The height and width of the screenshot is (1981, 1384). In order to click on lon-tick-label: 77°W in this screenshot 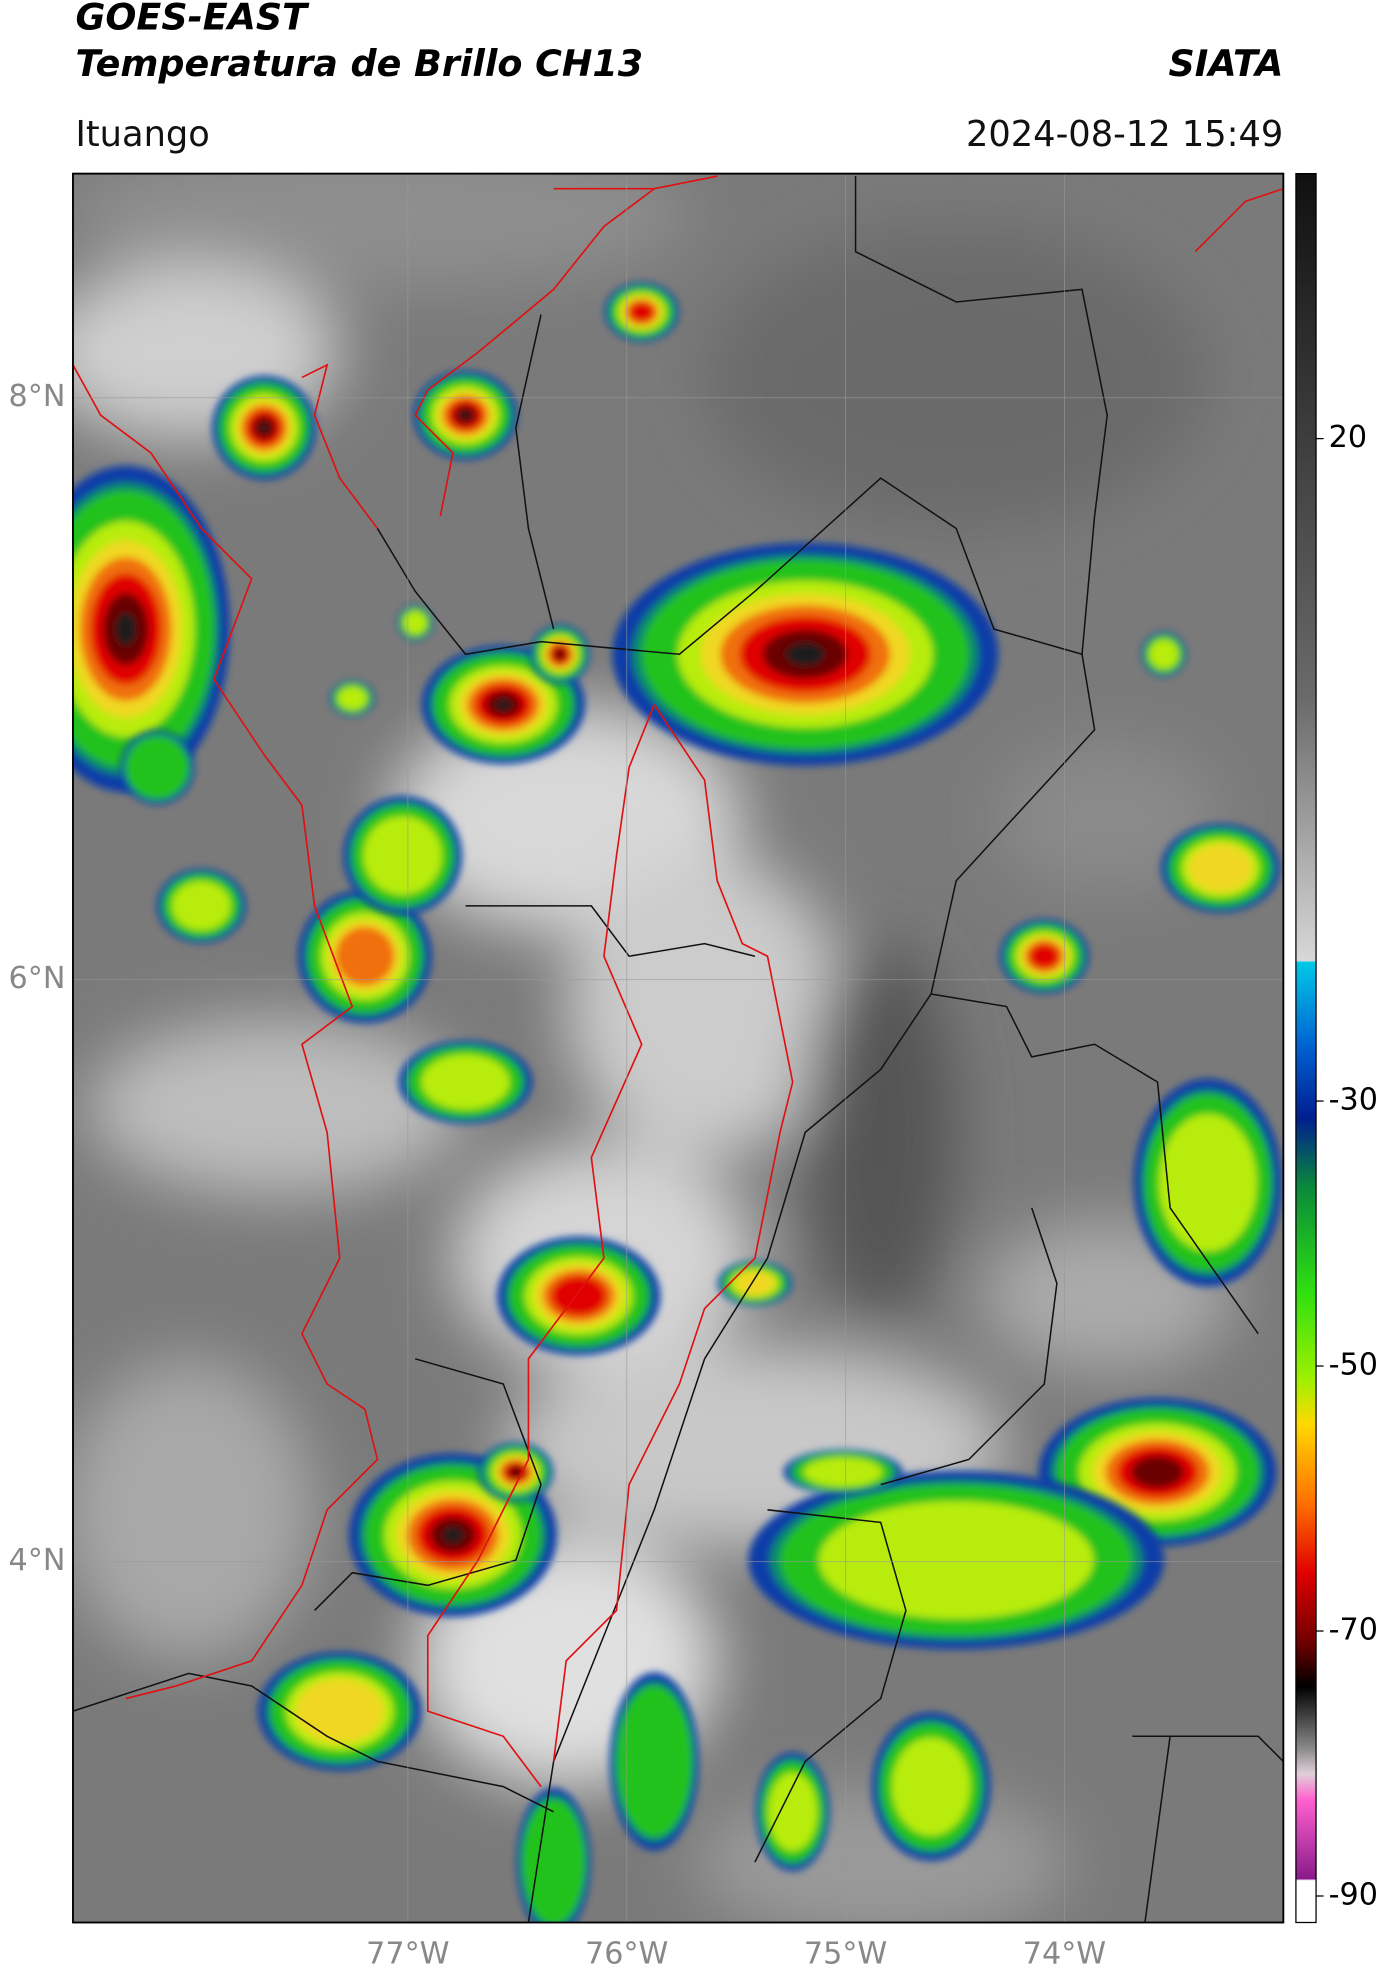, I will do `click(407, 1954)`.